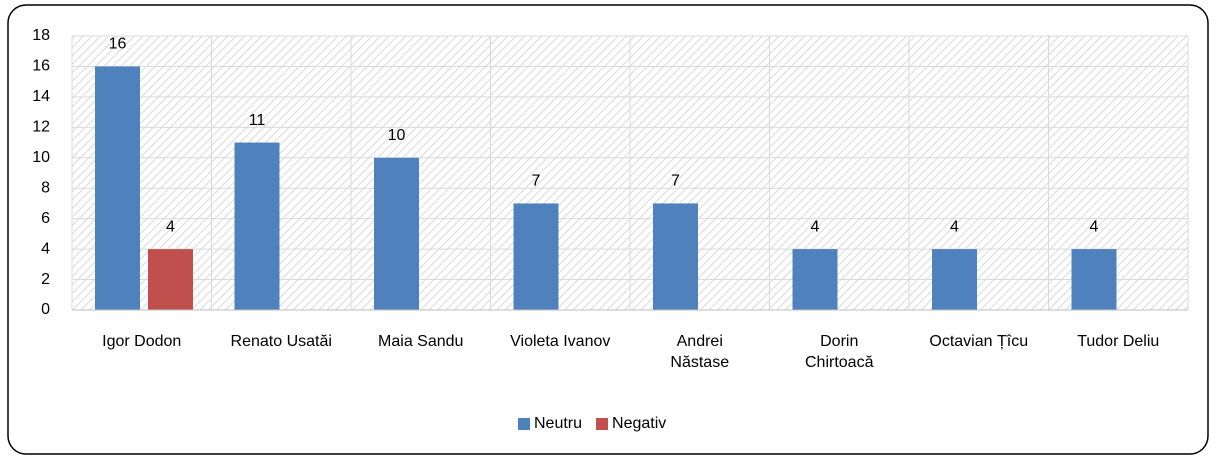  I want to click on y-tick-label: 10, so click(41, 157).